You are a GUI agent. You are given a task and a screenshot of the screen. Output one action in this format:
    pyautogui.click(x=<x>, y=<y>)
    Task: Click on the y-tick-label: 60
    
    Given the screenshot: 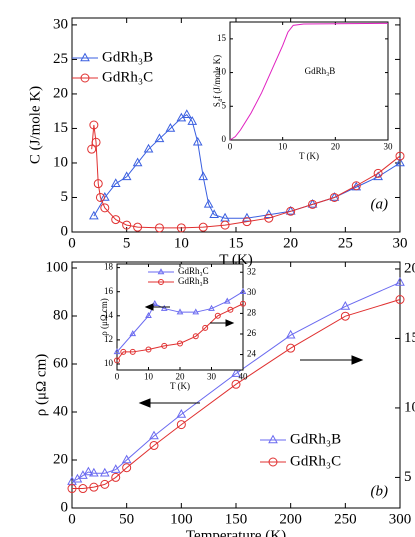 What is the action you would take?
    pyautogui.click(x=60, y=363)
    